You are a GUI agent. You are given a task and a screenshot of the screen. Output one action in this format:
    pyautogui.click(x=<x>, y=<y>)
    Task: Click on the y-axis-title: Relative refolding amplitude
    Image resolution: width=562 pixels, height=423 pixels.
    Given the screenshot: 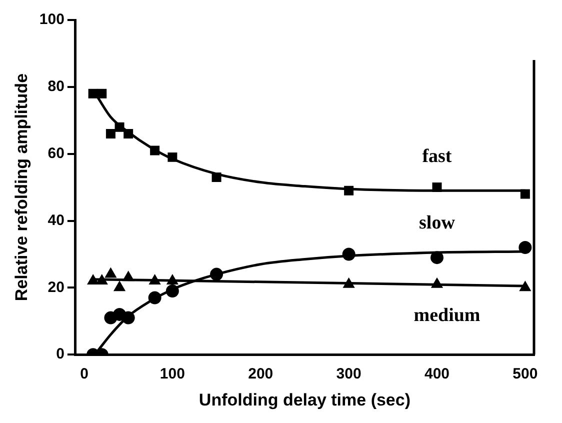 What is the action you would take?
    pyautogui.click(x=21, y=187)
    